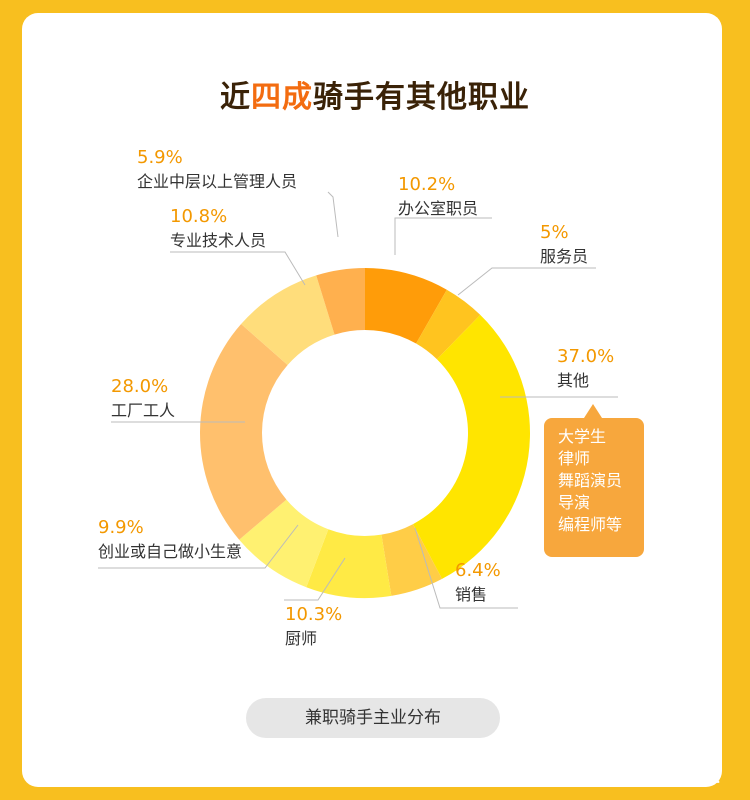 This screenshot has width=750, height=800. I want to click on title-highlight: 四成, so click(282, 97).